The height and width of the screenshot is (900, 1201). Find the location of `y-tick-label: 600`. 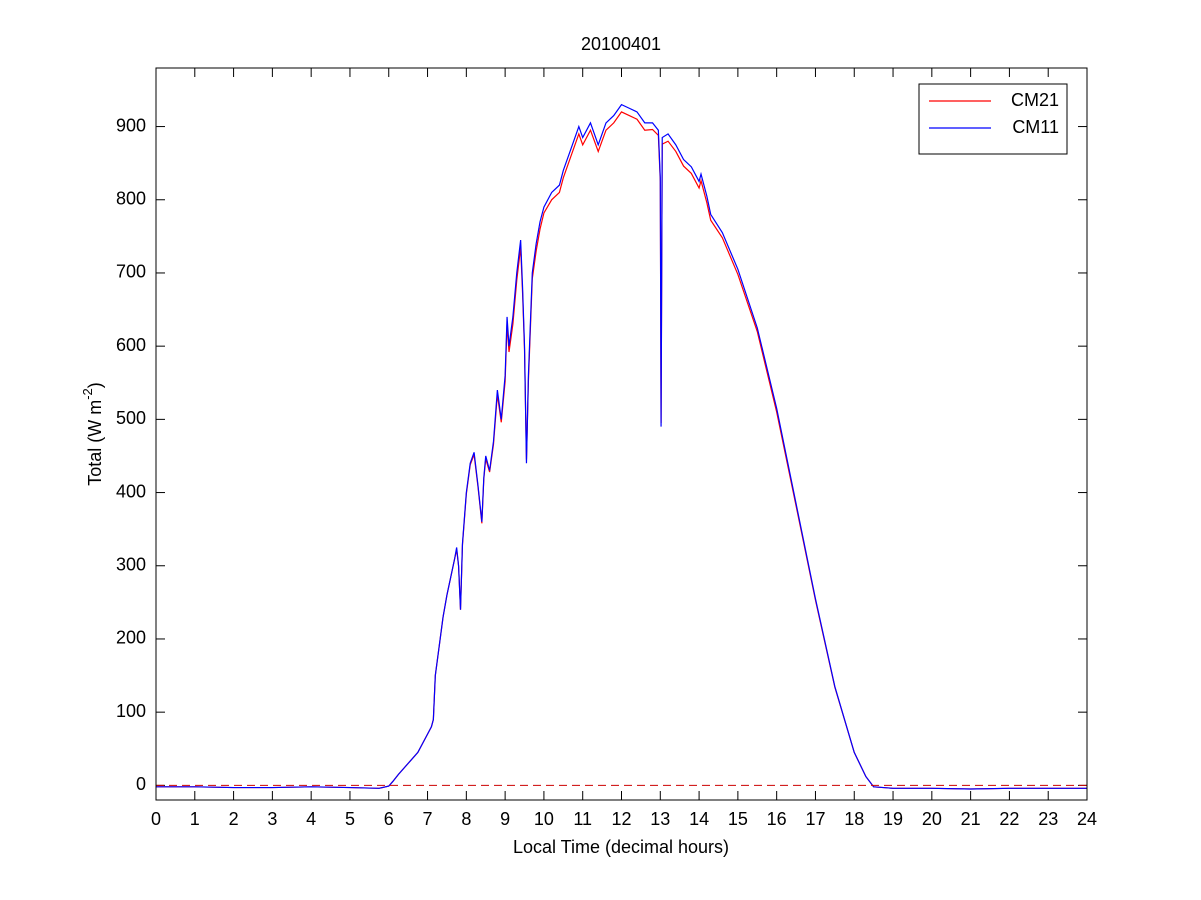

y-tick-label: 600 is located at coordinates (131, 345).